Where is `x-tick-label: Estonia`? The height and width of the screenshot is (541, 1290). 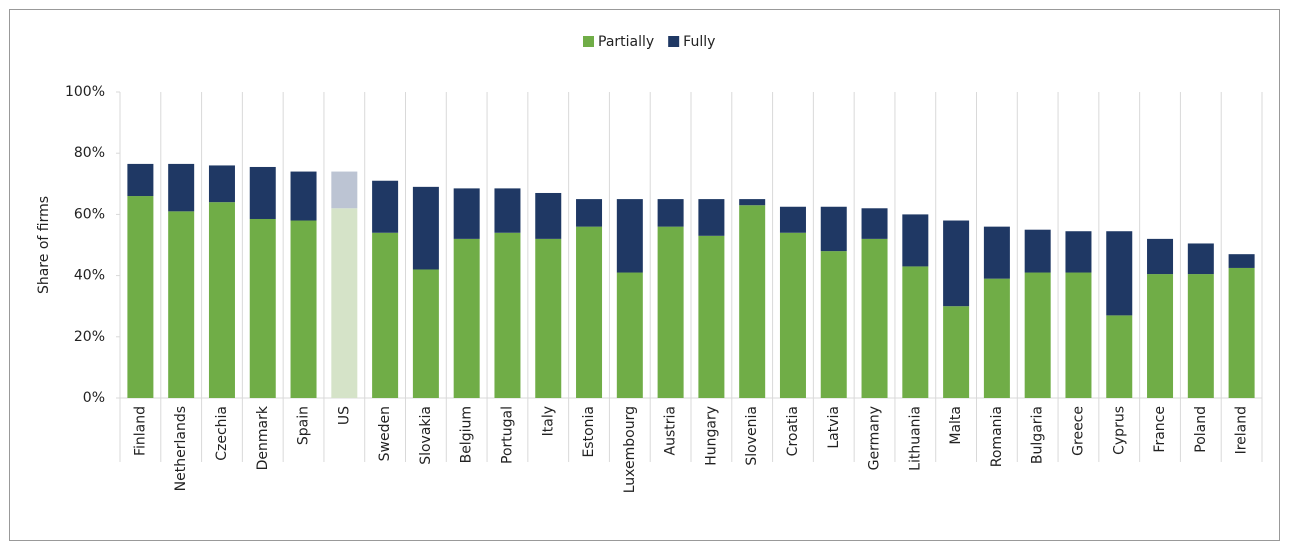 x-tick-label: Estonia is located at coordinates (589, 432).